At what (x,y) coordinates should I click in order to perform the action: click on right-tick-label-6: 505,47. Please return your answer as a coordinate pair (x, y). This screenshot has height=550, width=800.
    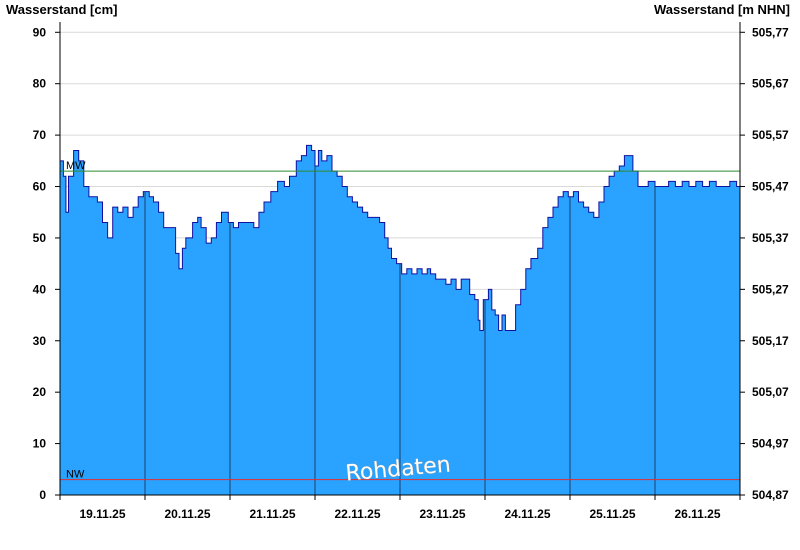
    Looking at the image, I should click on (770, 187).